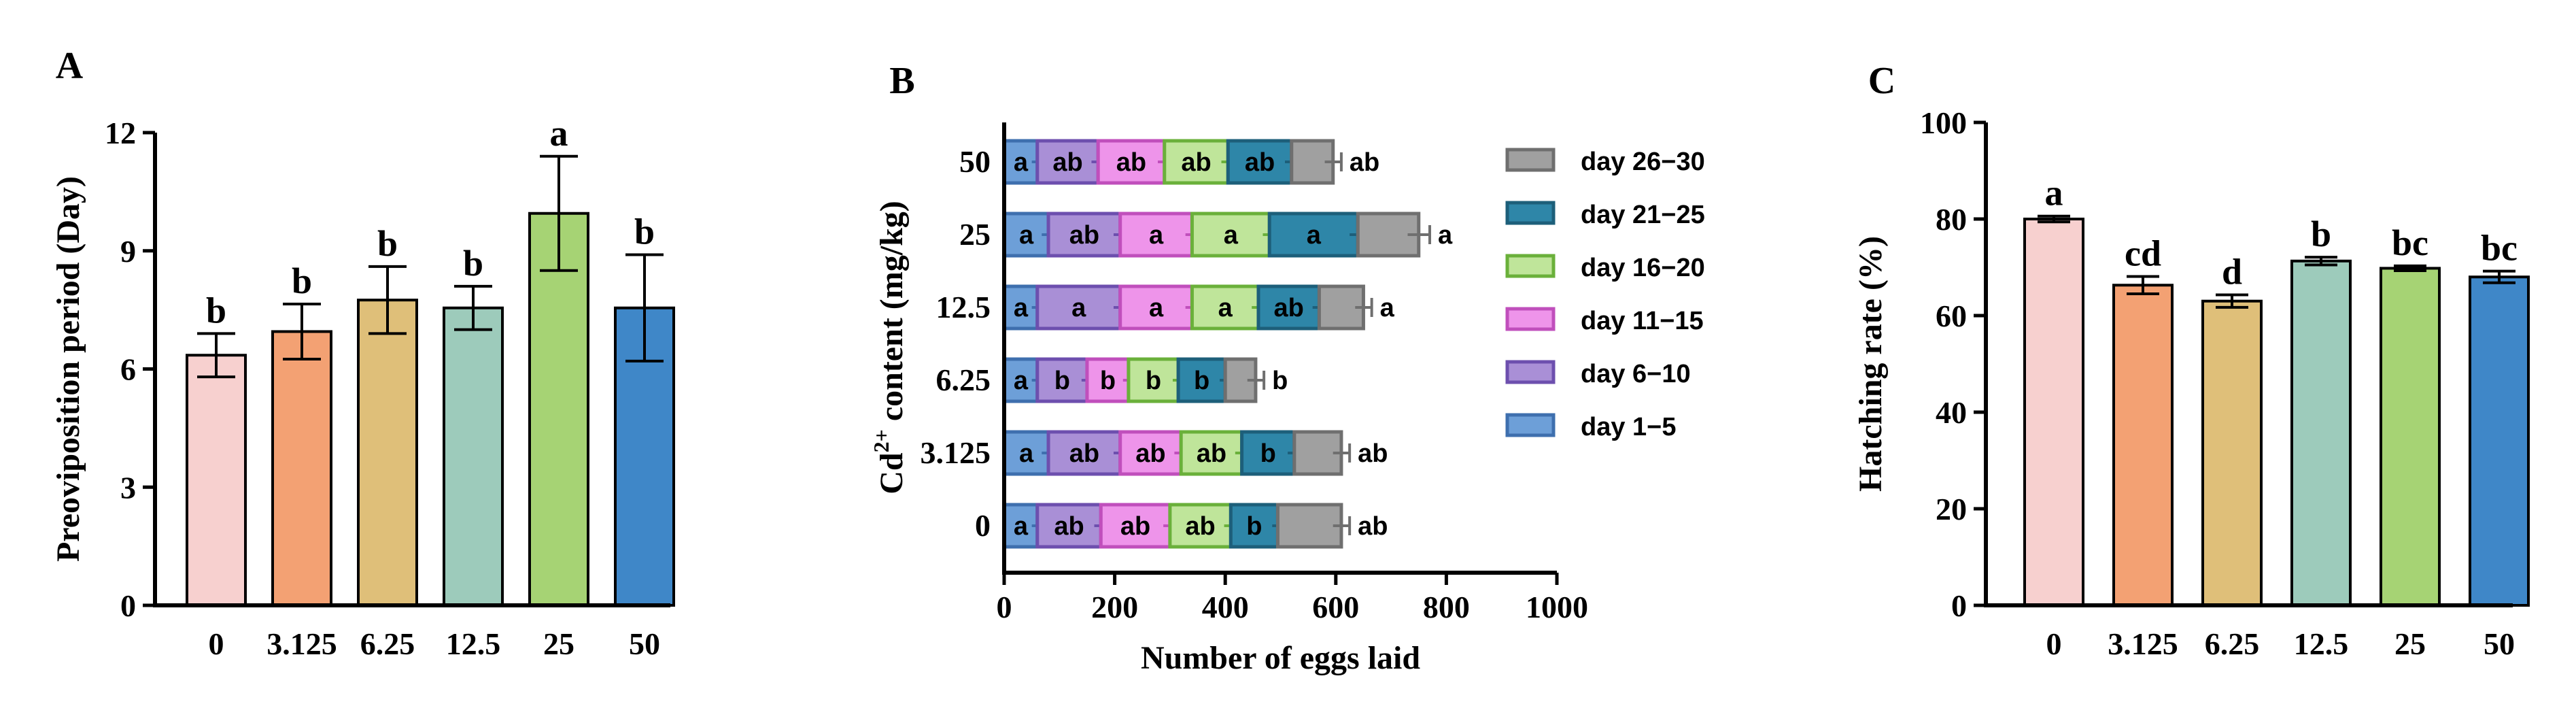 The width and height of the screenshot is (2576, 706). I want to click on y-tick-label: 3, so click(128, 487).